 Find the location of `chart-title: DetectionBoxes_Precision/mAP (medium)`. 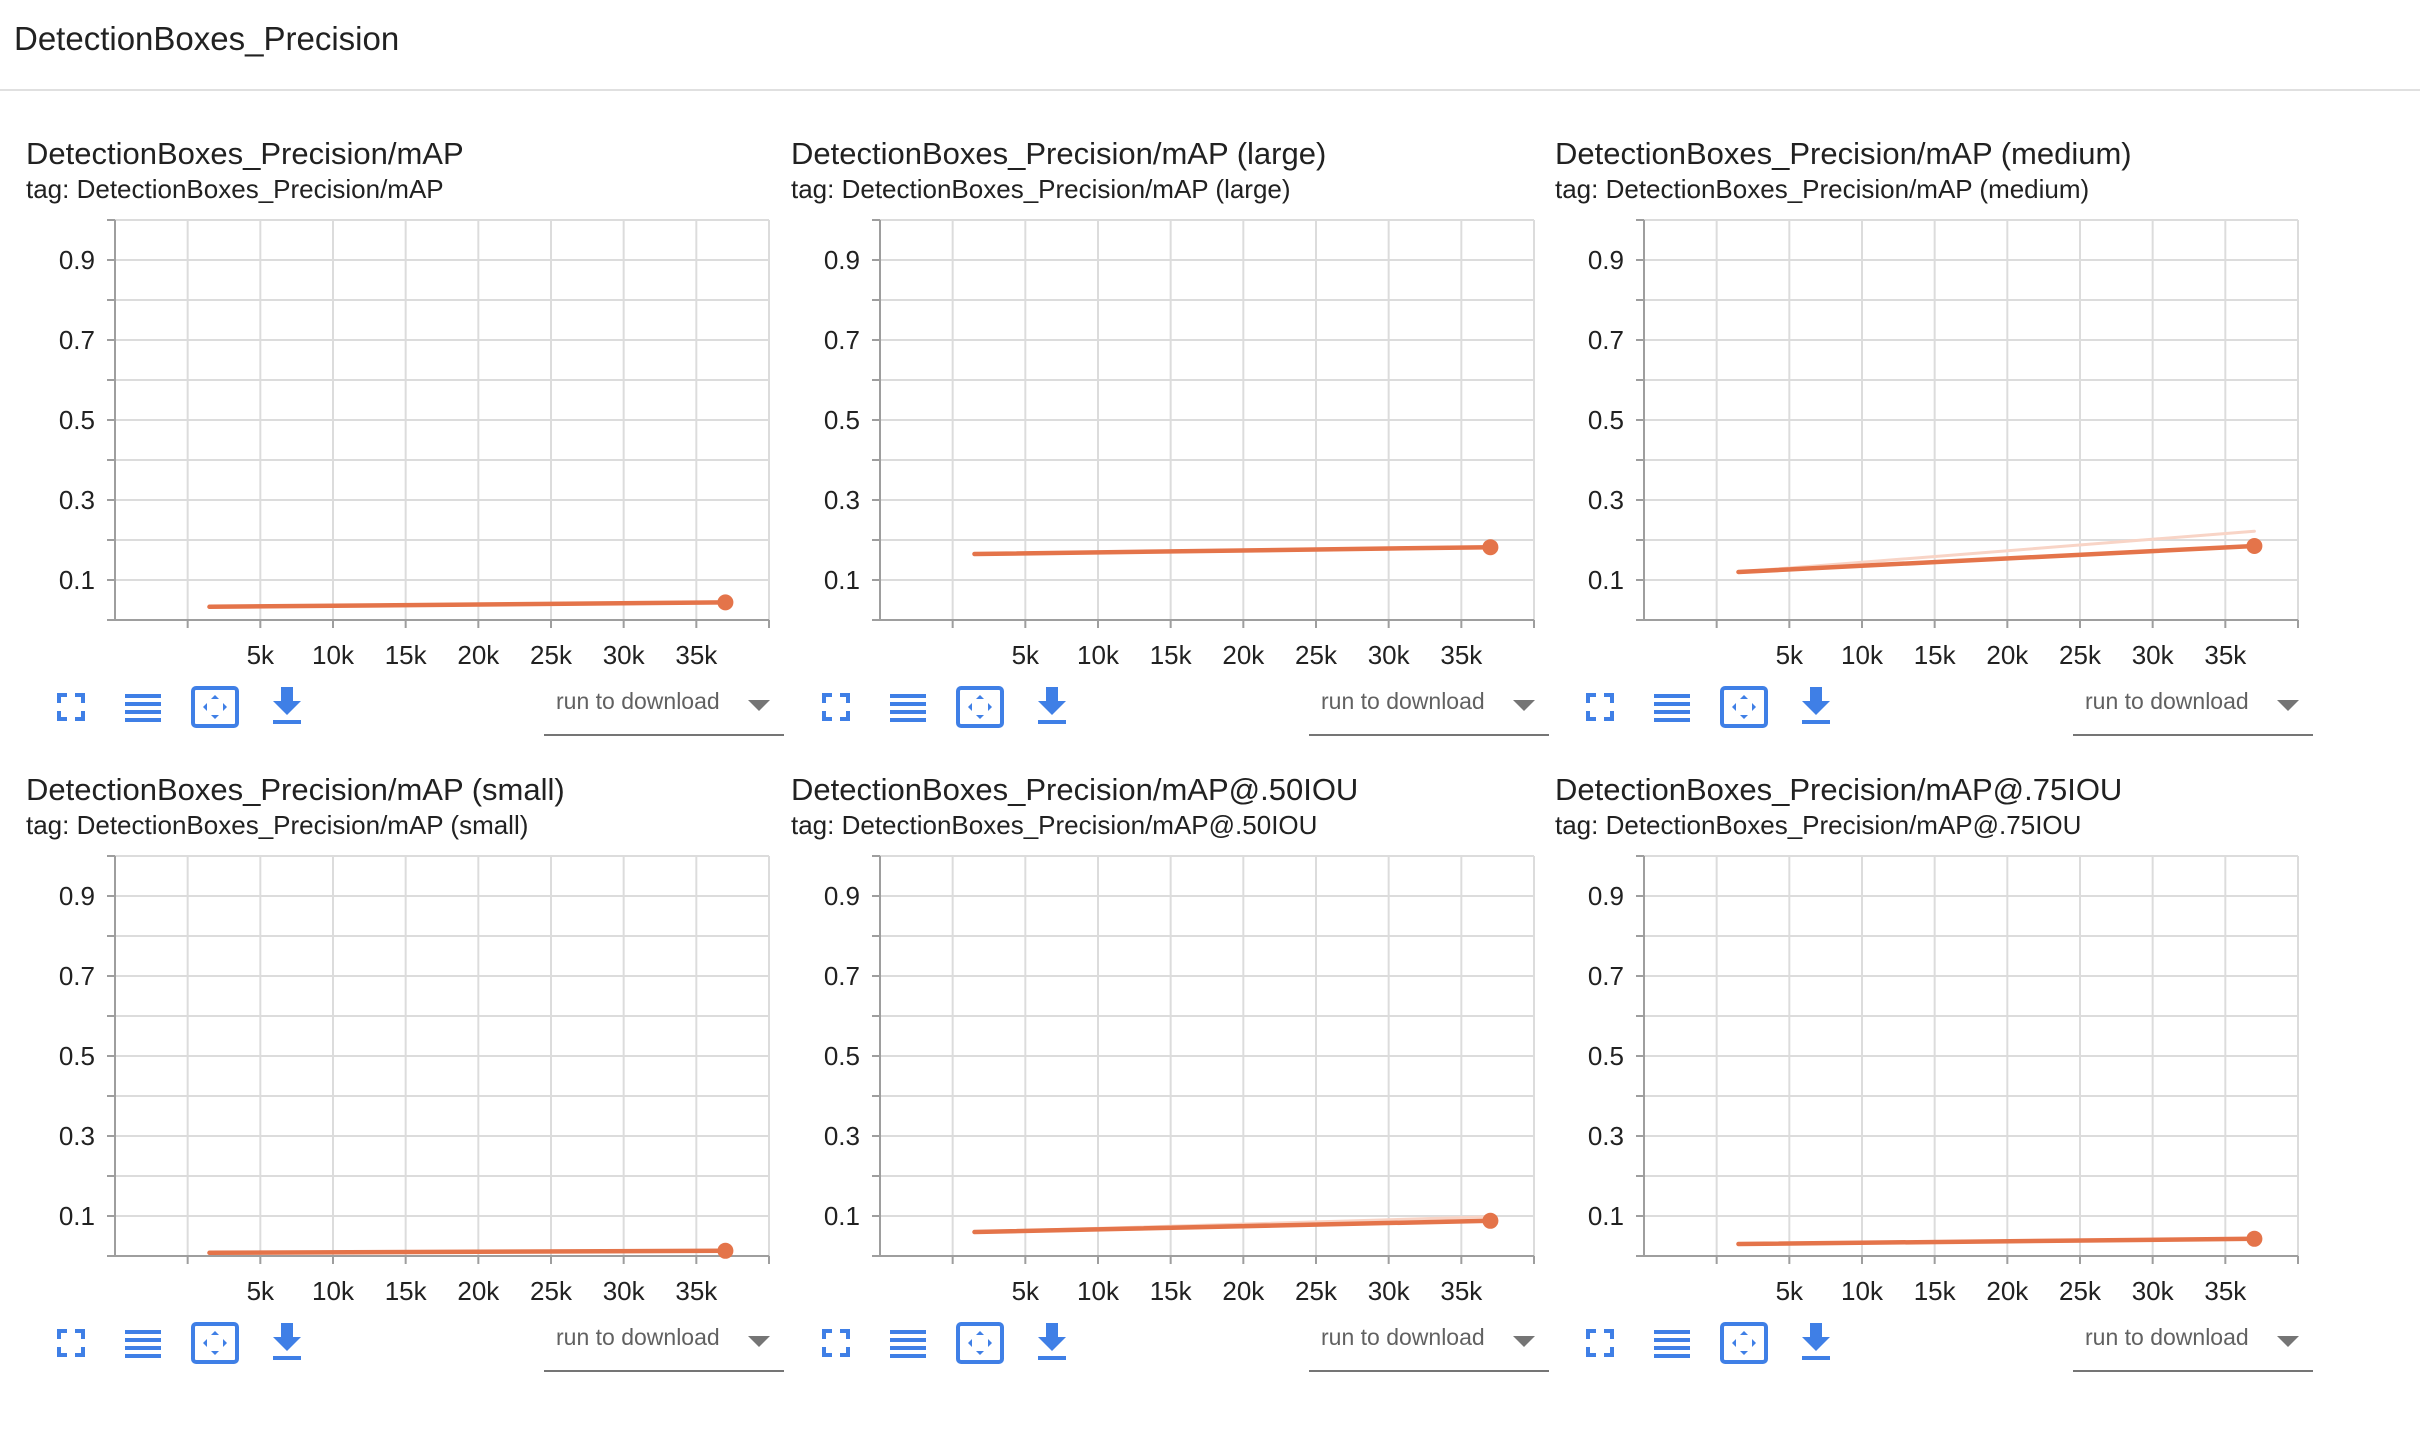

chart-title: DetectionBoxes_Precision/mAP (medium) is located at coordinates (1843, 153).